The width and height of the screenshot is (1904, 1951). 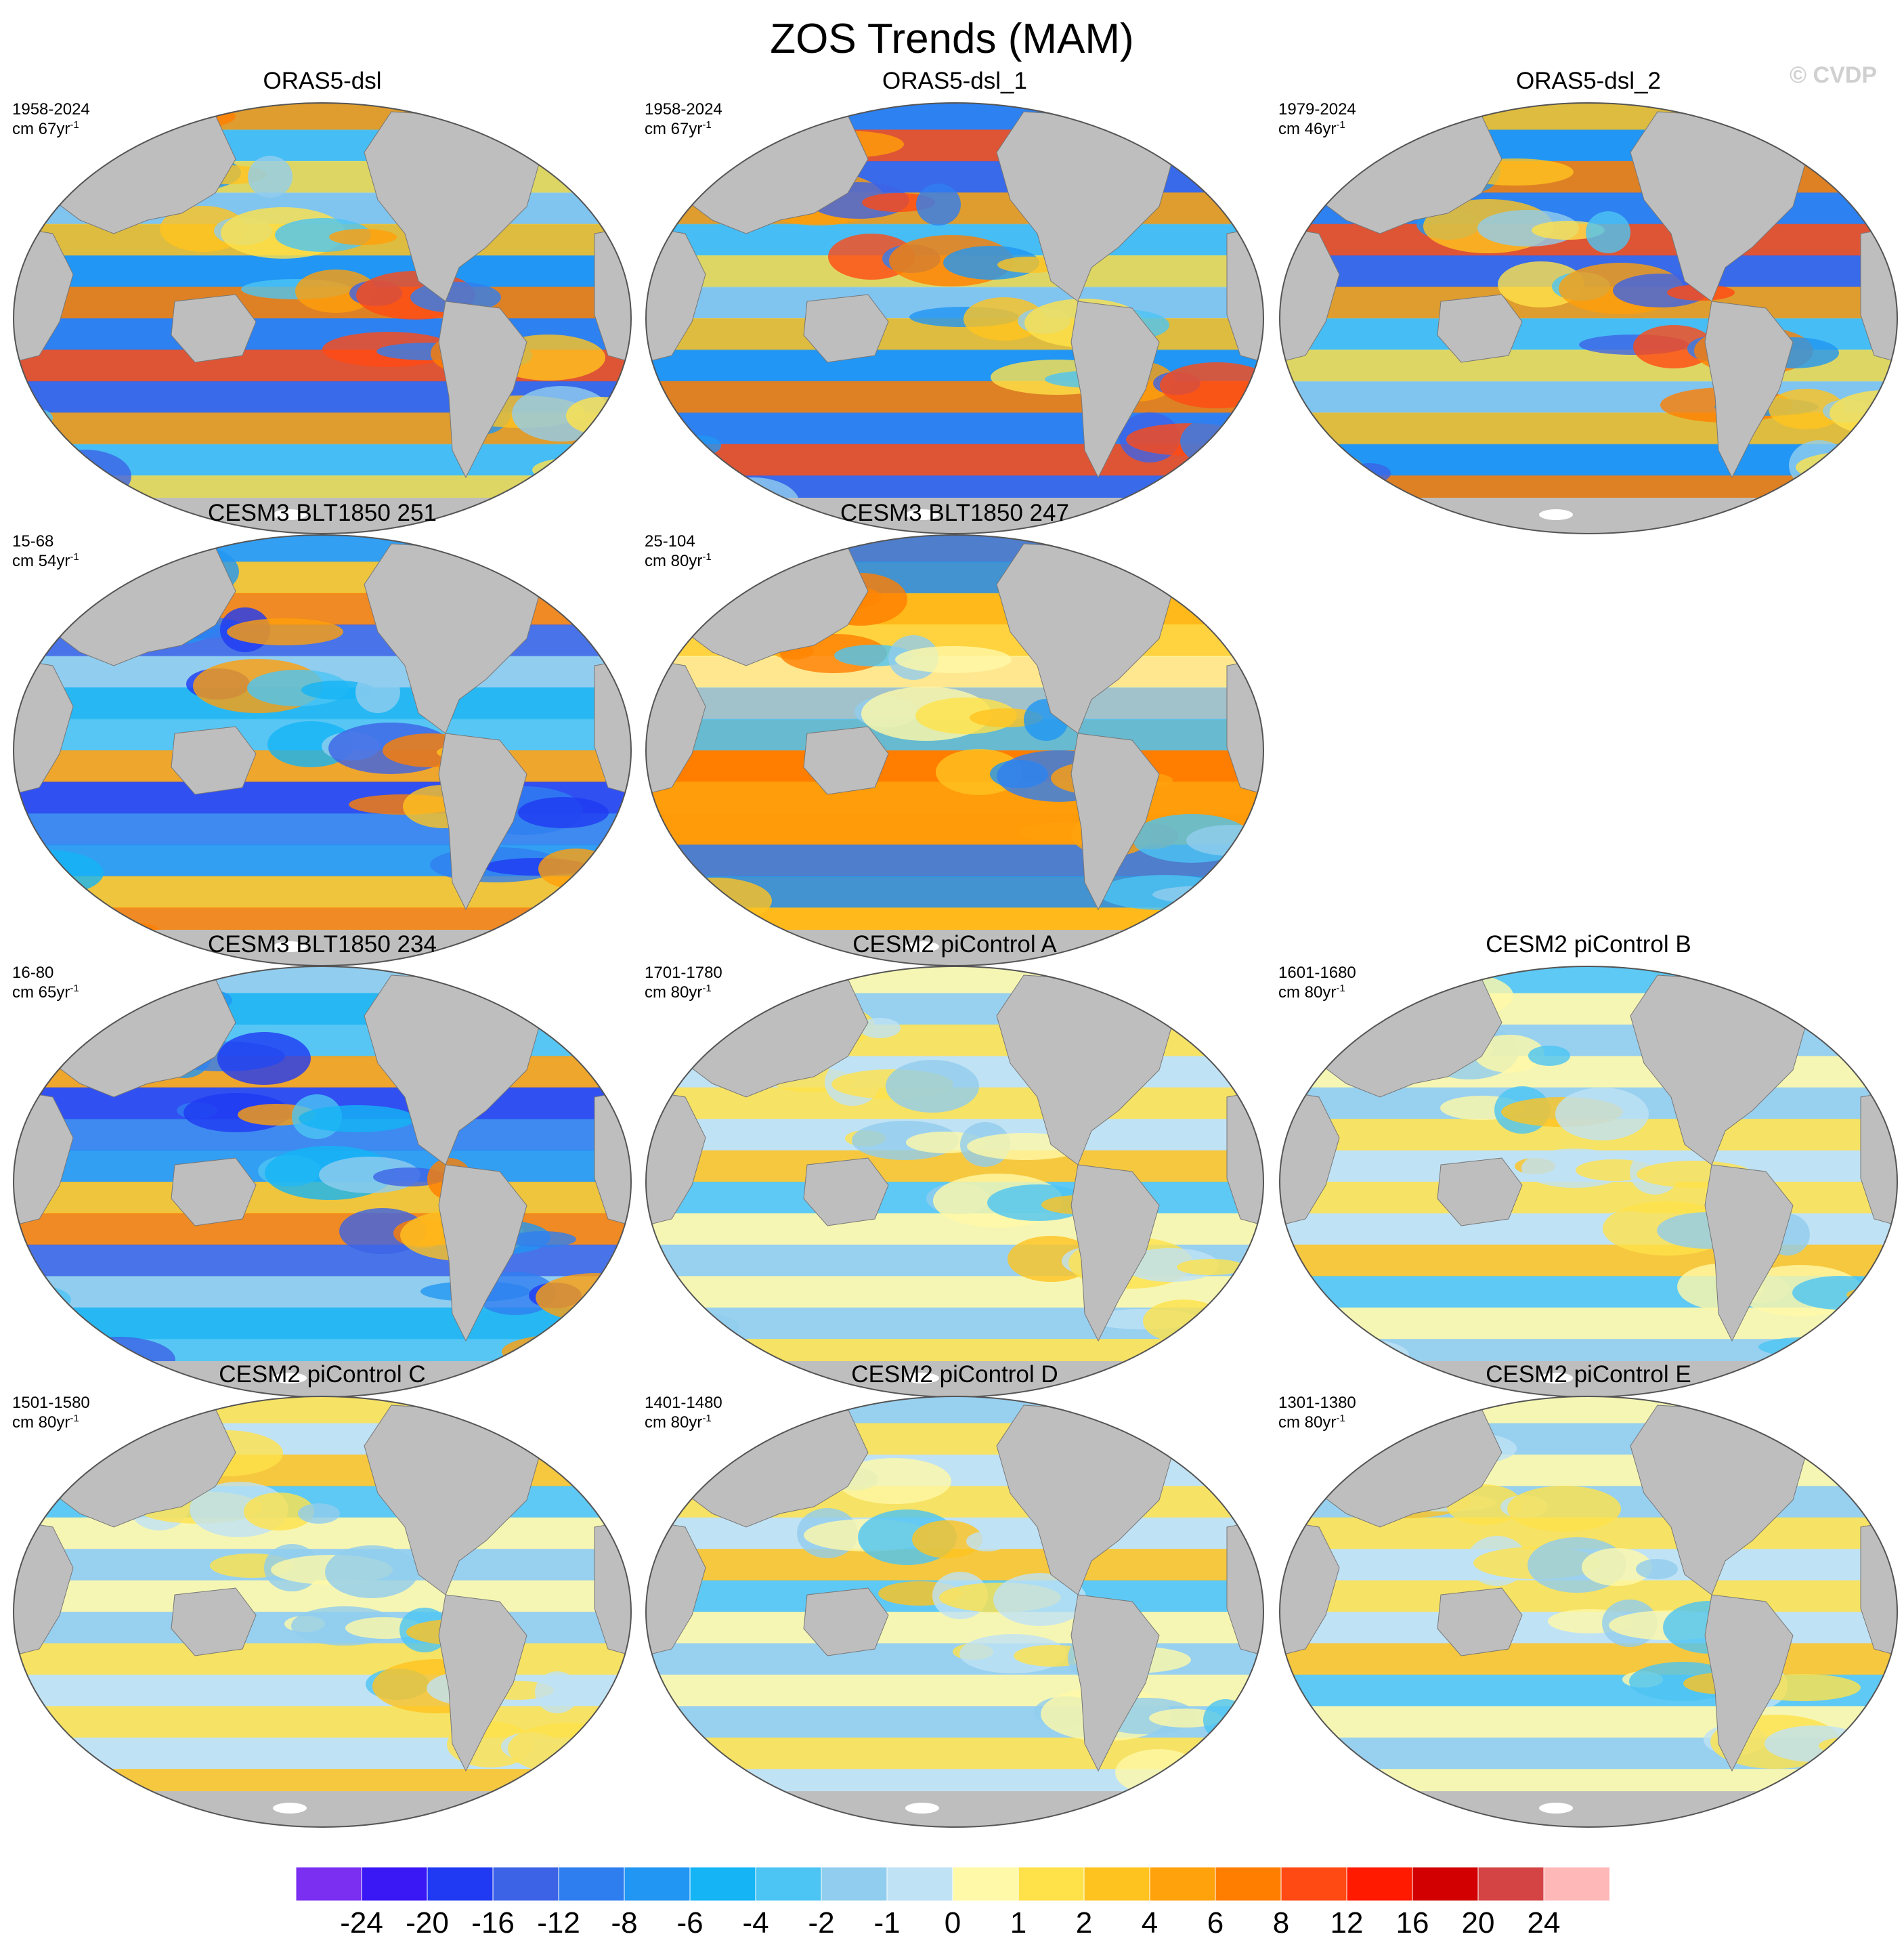 I want to click on map-panel: ORAS5-dsl_2 1979-2024 cm 46yr-1, so click(x=1589, y=303).